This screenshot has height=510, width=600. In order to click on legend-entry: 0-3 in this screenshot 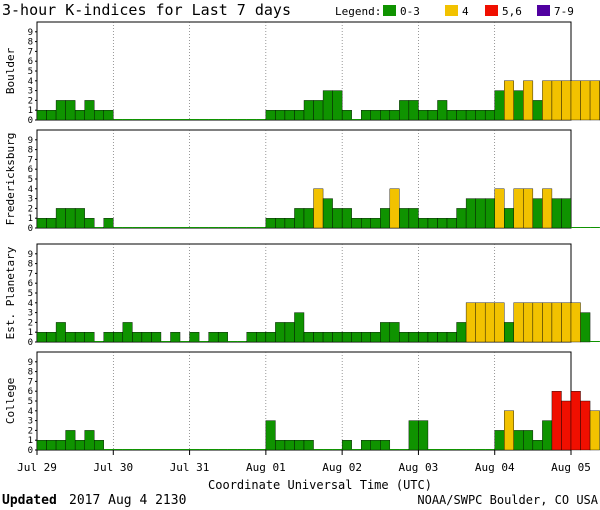, I will do `click(410, 11)`.